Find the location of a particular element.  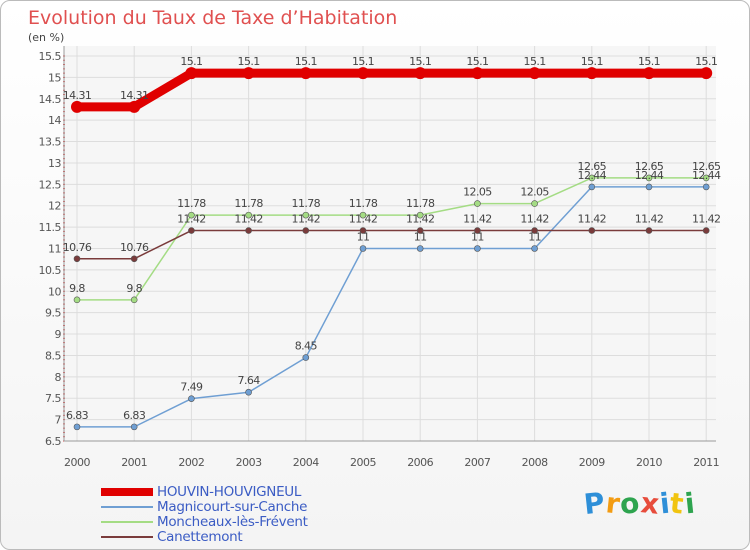

y-tick-label: 7 is located at coordinates (58, 420).